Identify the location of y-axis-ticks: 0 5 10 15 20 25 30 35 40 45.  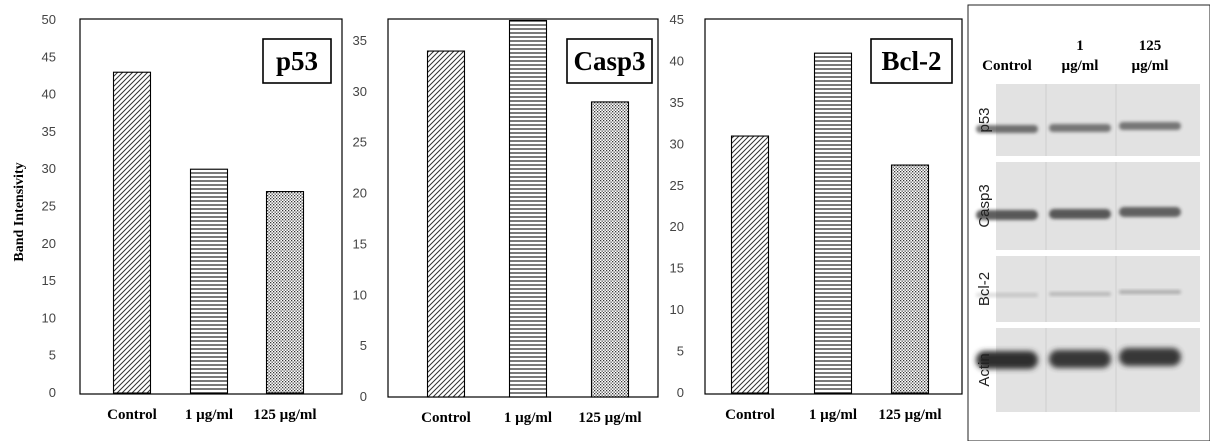
(677, 206).